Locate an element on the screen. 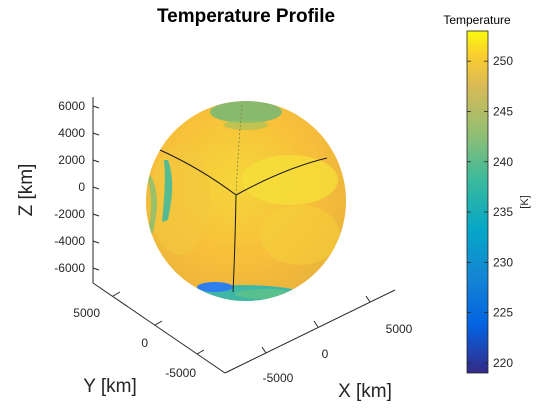  meridian-line is located at coordinates (239, 150).